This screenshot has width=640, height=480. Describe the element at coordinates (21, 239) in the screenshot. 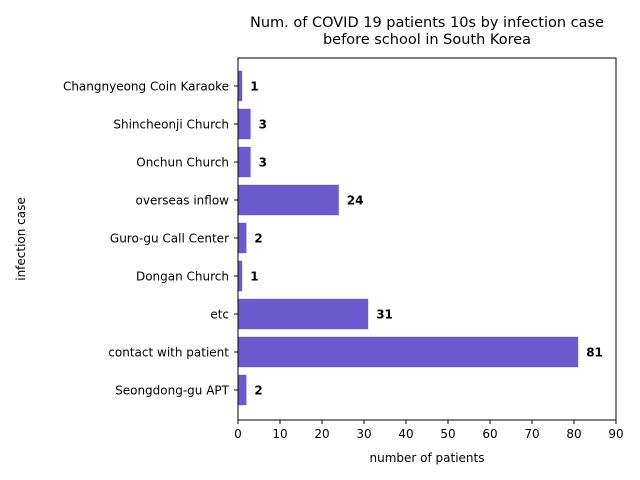

I see `y-axis-label: infection case` at that location.